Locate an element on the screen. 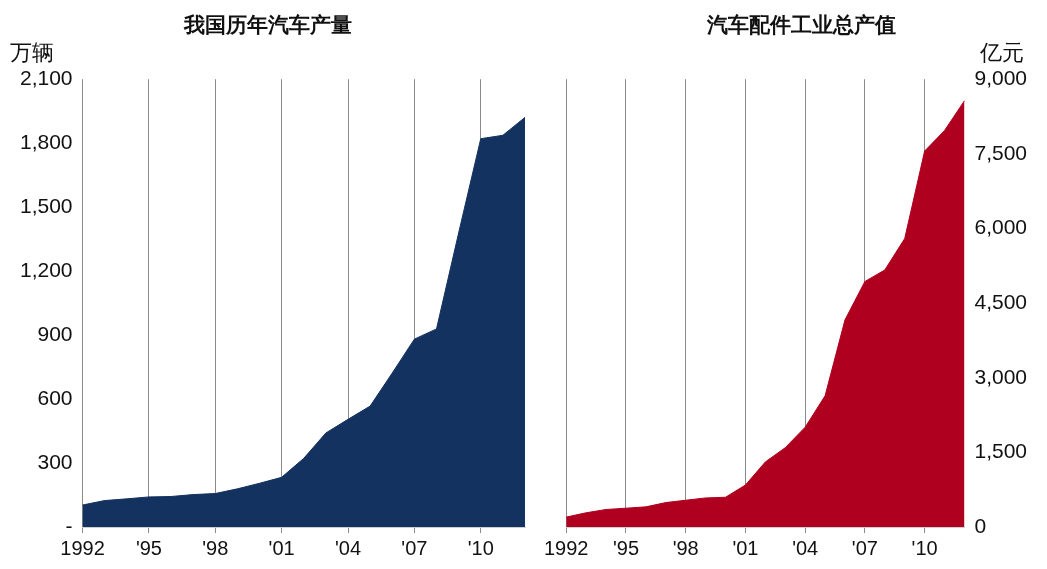 The width and height of the screenshot is (1047, 569). y-tick-label: 900 is located at coordinates (55, 333).